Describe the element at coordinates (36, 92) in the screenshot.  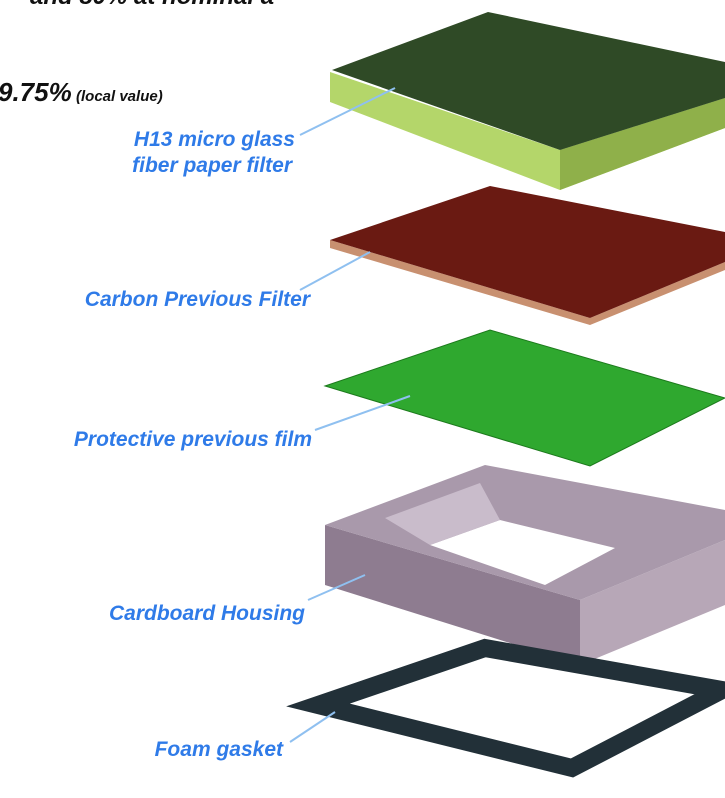
I see `efficiency: 9.75%` at that location.